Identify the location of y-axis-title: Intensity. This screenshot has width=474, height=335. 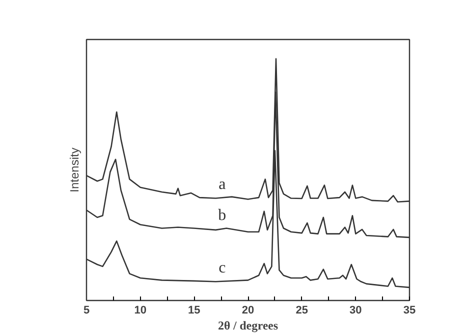
(75, 170).